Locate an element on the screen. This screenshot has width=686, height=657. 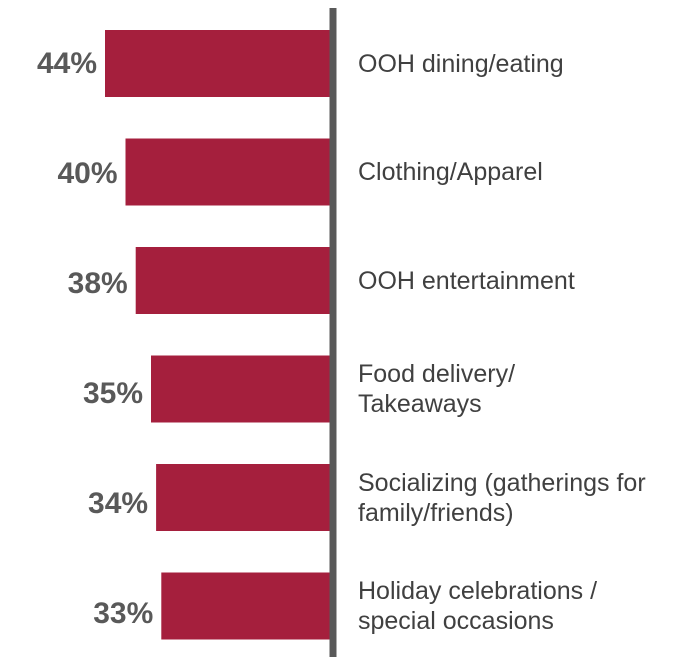
value-label: 33% is located at coordinates (123, 613).